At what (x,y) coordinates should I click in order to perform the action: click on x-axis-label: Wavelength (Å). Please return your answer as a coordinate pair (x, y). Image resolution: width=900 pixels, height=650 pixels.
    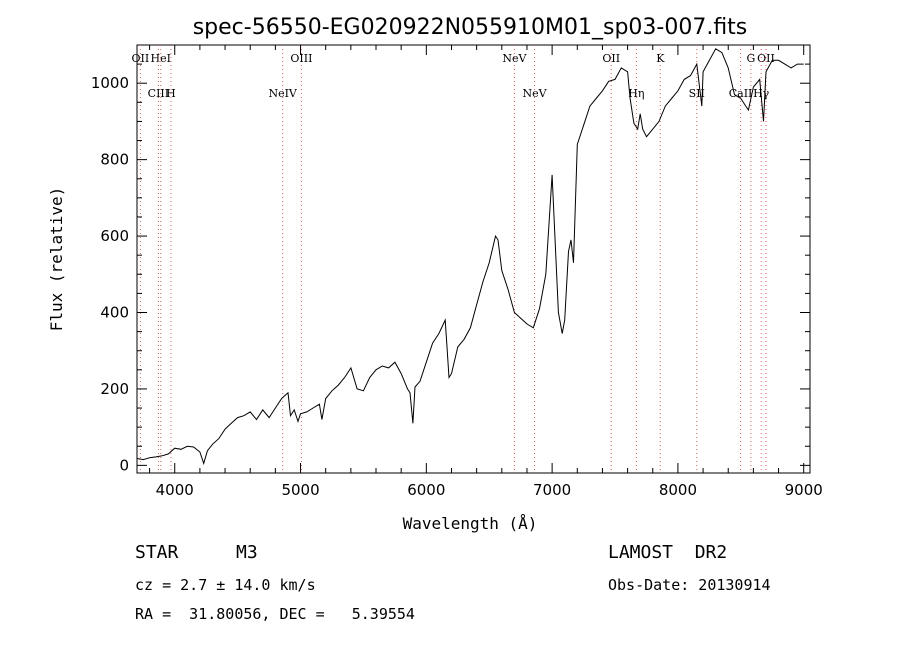
    Looking at the image, I should click on (470, 523).